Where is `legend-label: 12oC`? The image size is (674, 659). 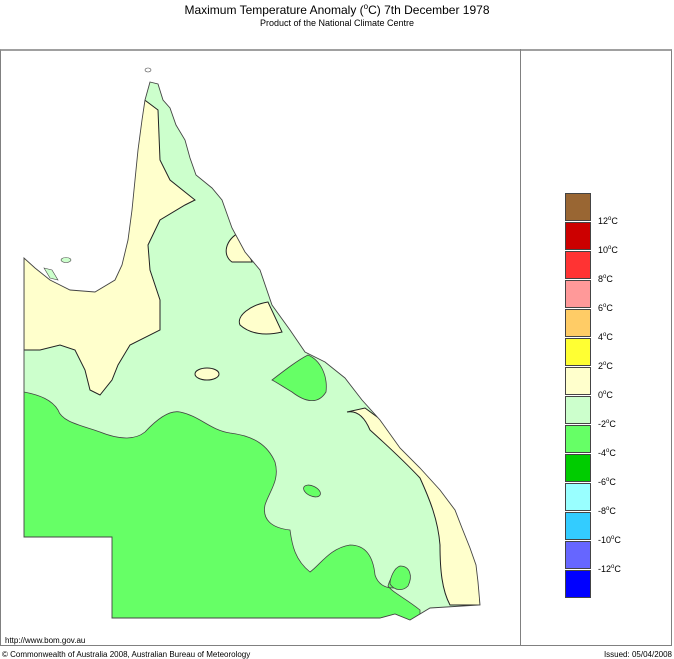
legend-label: 12oC is located at coordinates (608, 221).